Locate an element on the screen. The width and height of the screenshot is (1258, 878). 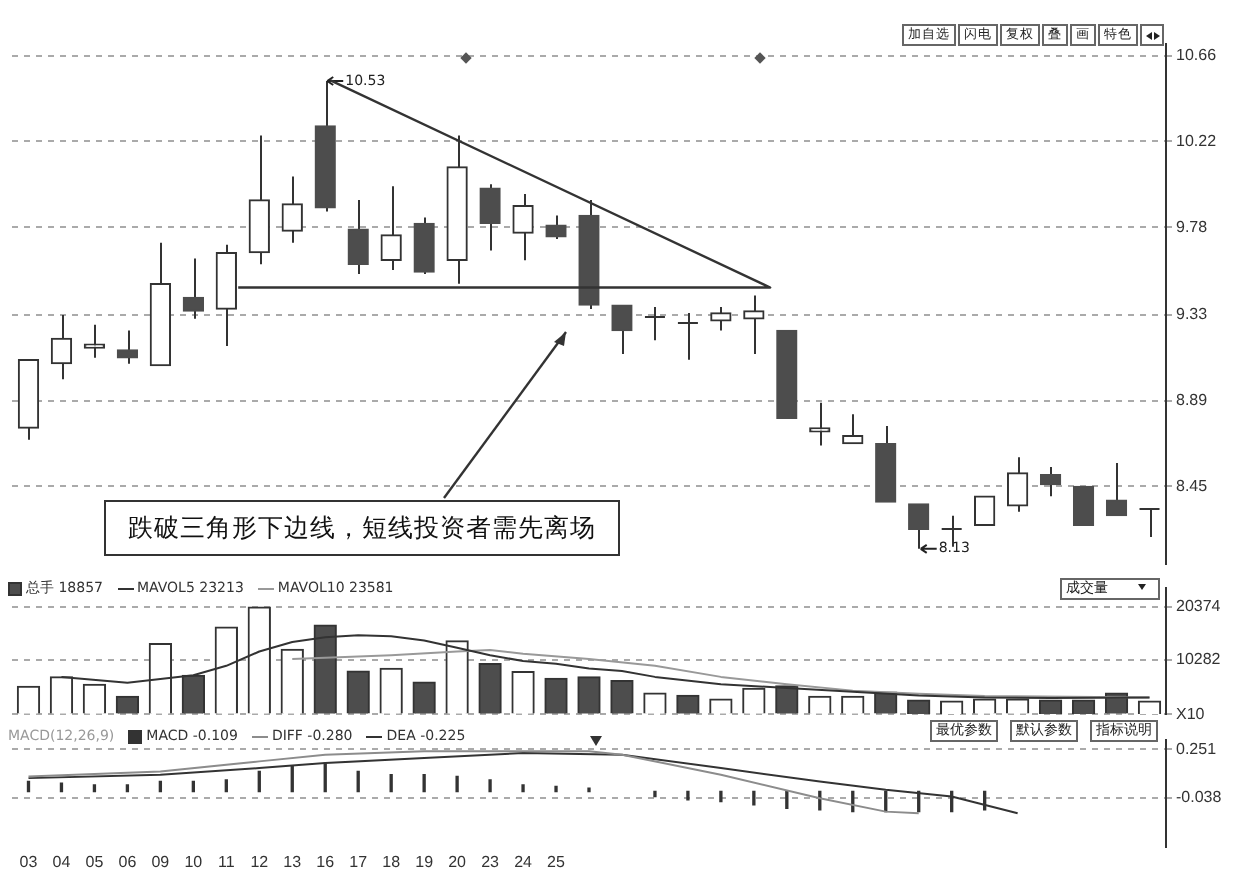
x-tick-label: 04 is located at coordinates (62, 861).